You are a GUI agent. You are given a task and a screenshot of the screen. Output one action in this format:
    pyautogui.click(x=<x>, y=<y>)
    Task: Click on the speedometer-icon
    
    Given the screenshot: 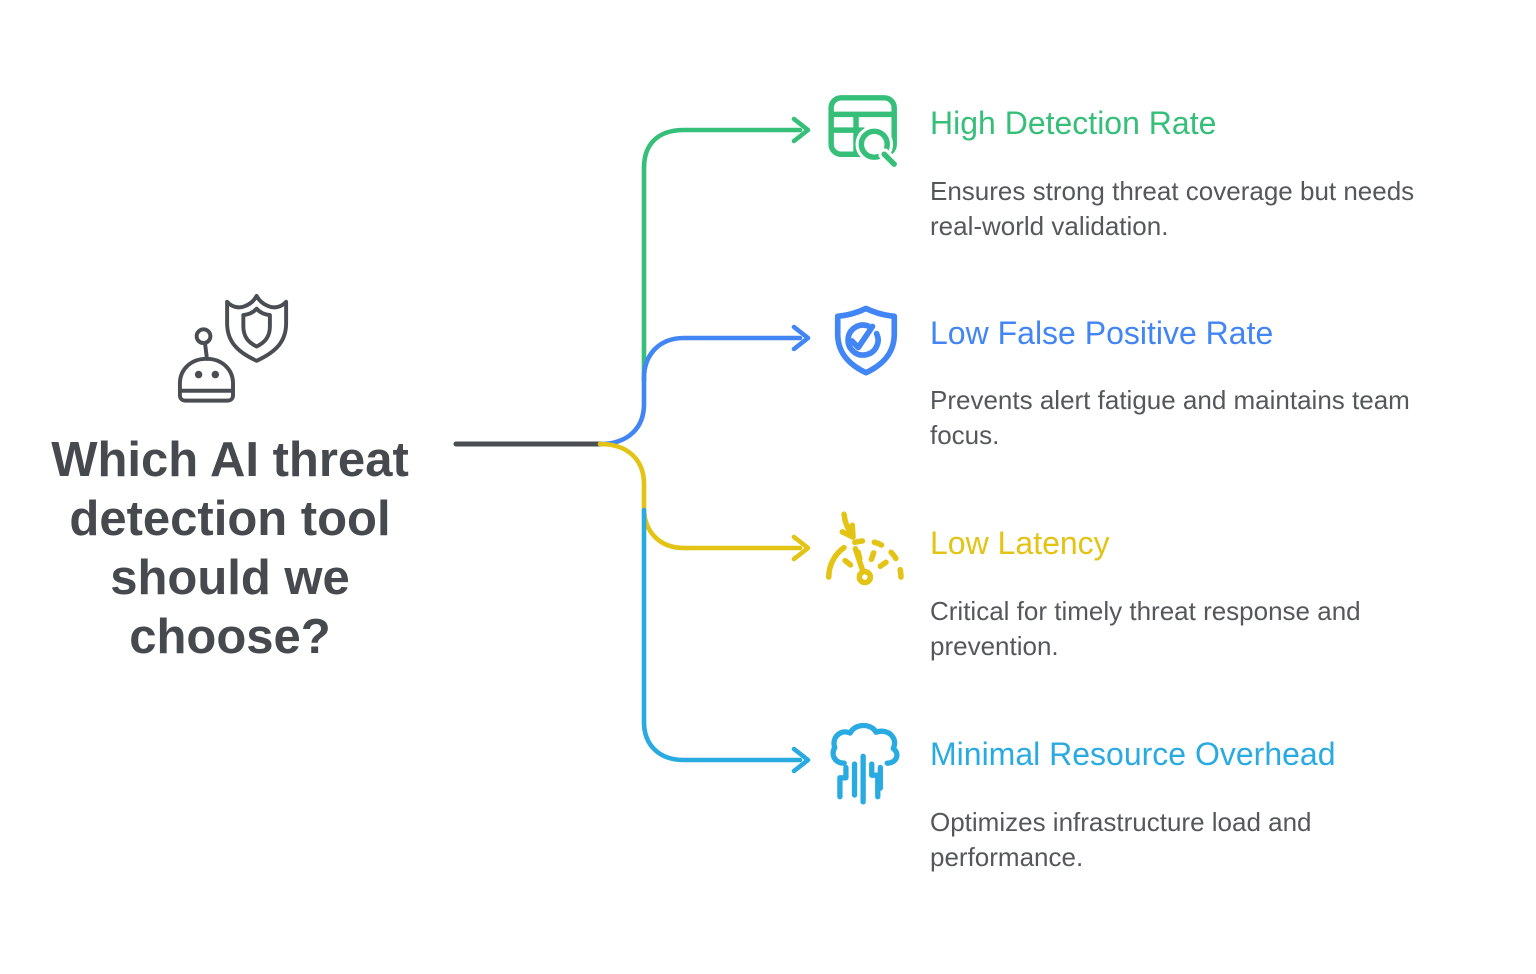 What is the action you would take?
    pyautogui.click(x=864, y=553)
    